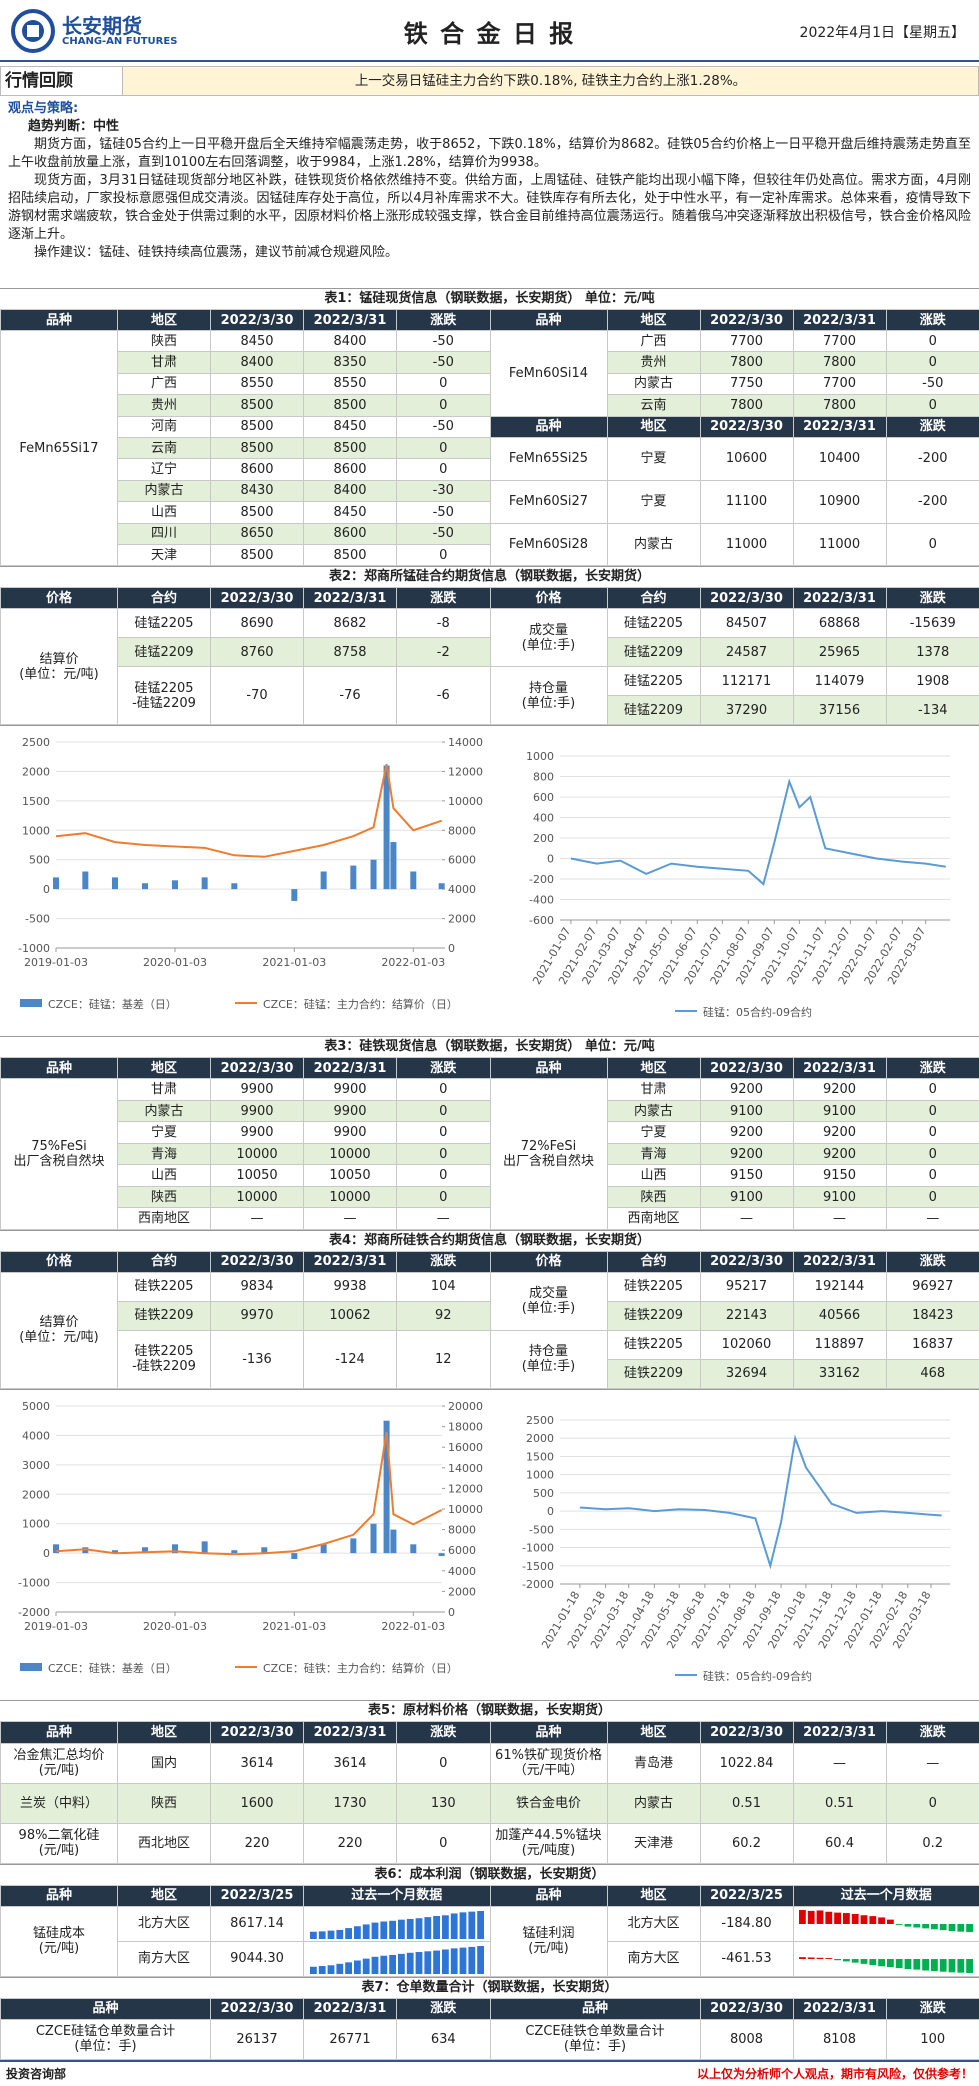 This screenshot has width=979, height=2086. What do you see at coordinates (350, 1286) in the screenshot?
I see `table-cell: 9938` at bounding box center [350, 1286].